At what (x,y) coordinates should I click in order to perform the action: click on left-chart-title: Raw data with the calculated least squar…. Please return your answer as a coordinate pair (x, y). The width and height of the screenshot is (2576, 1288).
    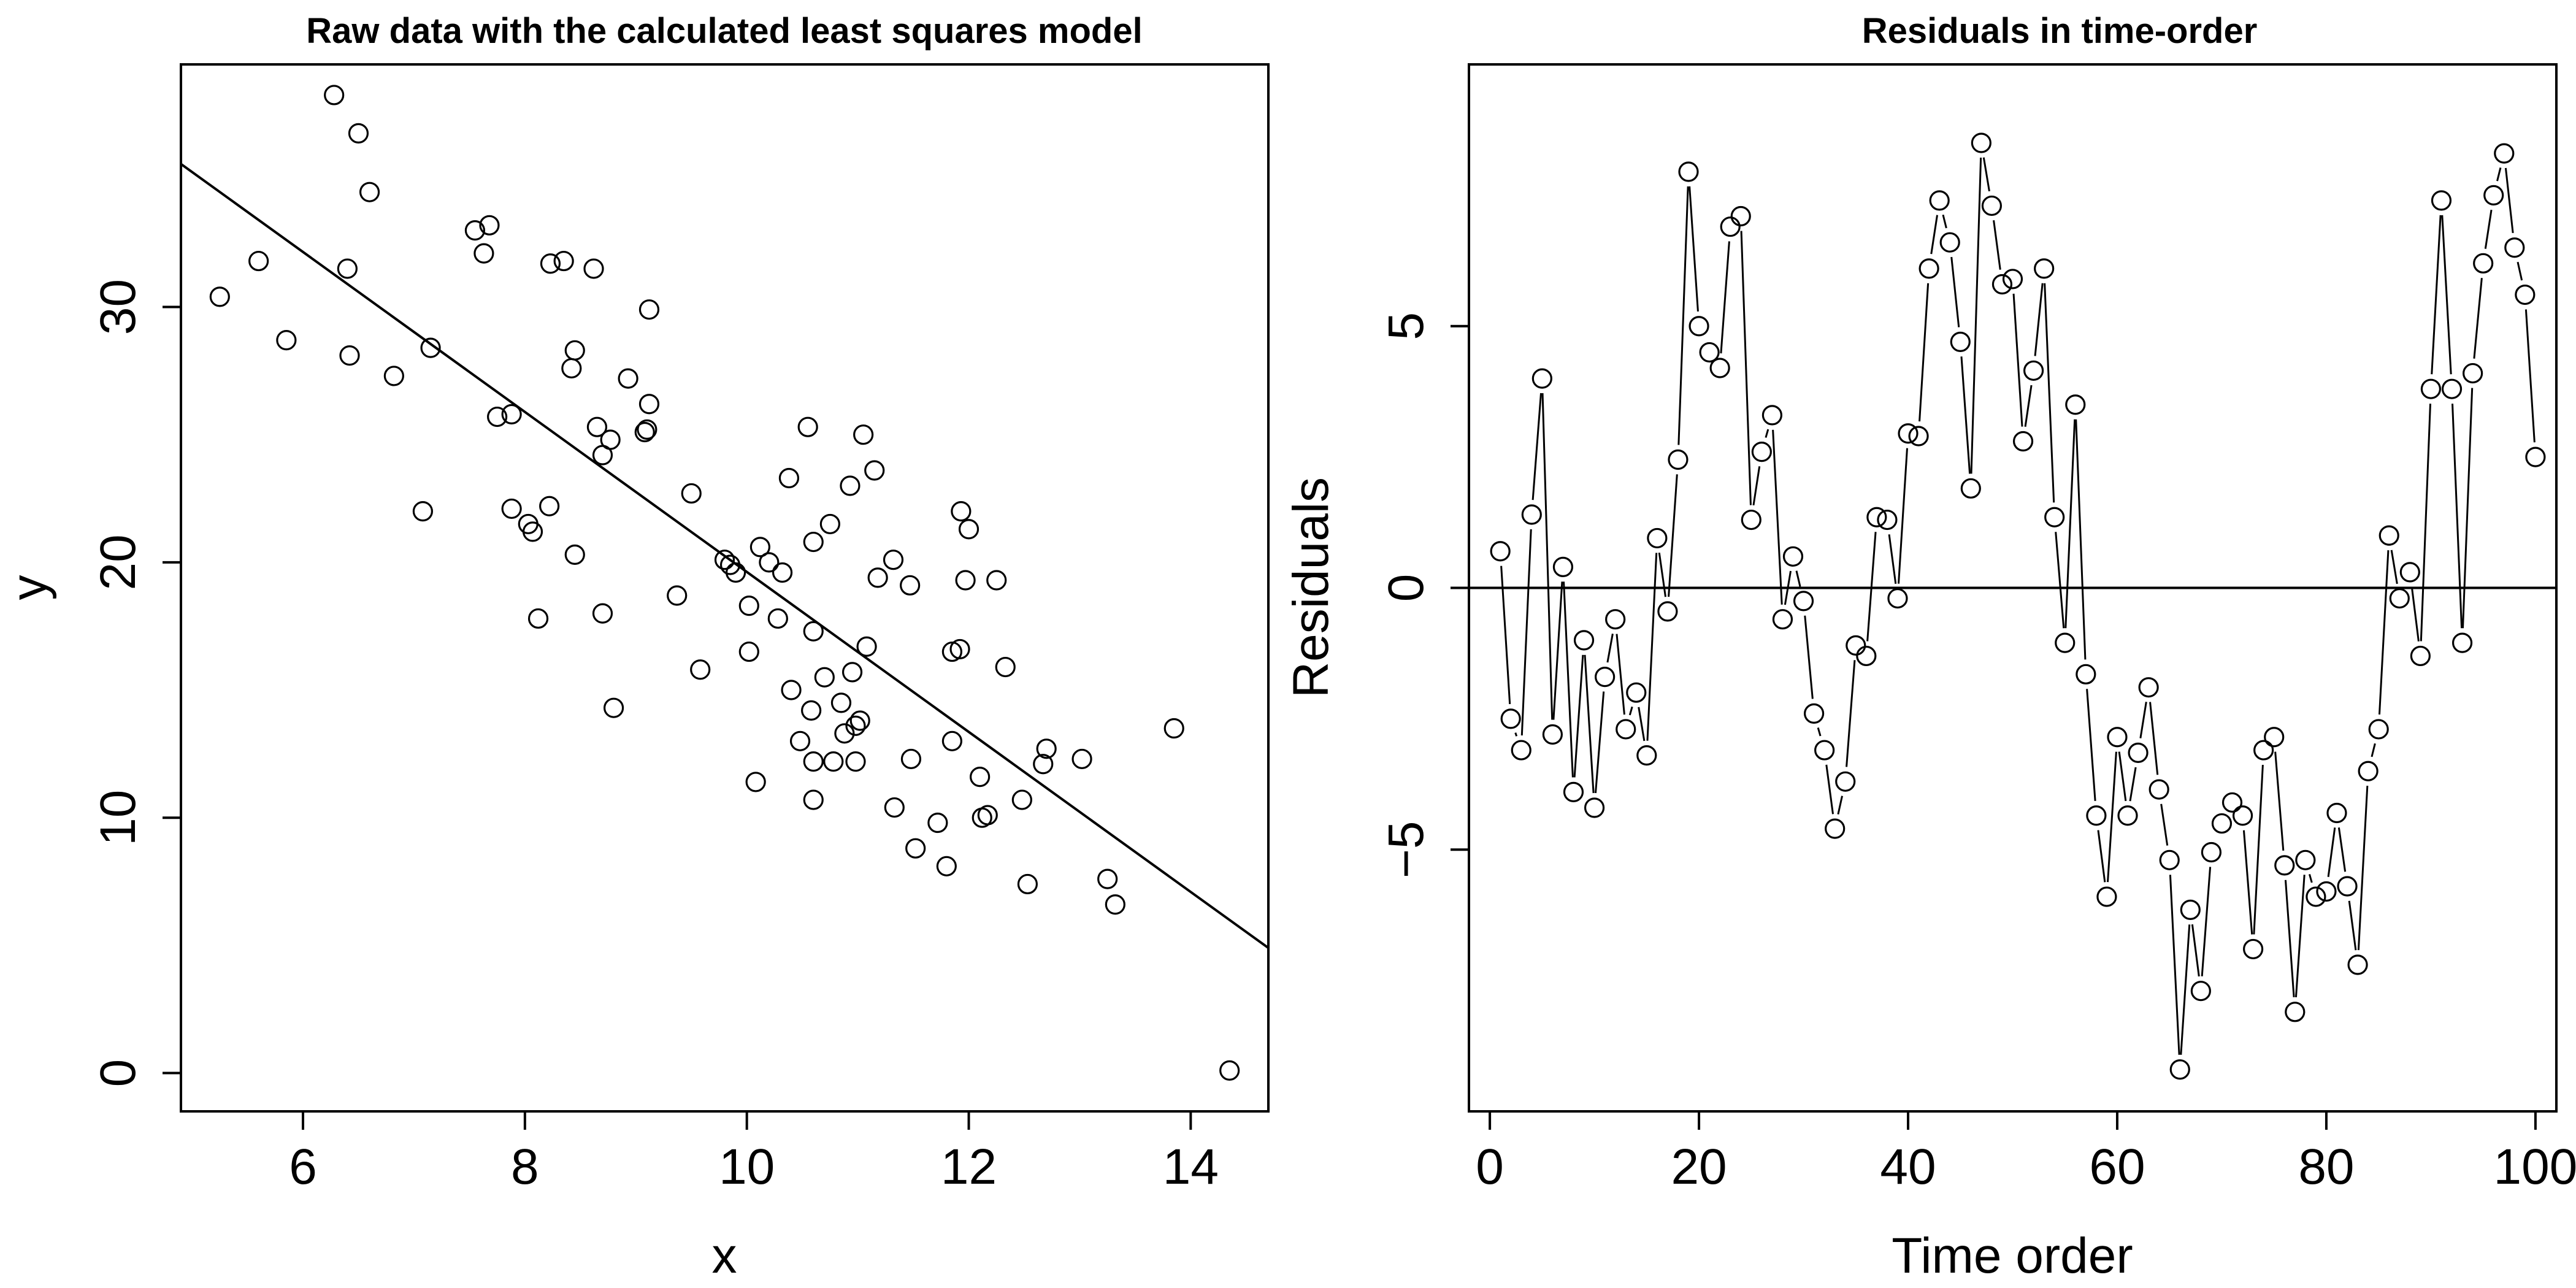
    Looking at the image, I should click on (724, 31).